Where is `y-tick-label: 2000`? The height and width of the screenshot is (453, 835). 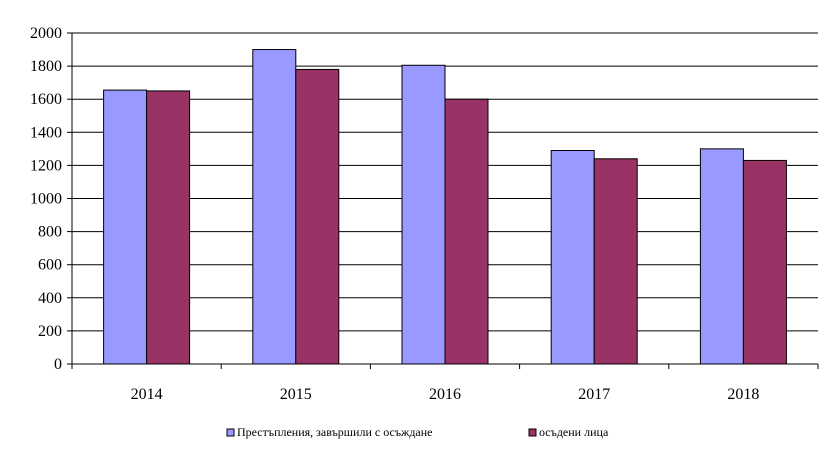
y-tick-label: 2000 is located at coordinates (46, 33).